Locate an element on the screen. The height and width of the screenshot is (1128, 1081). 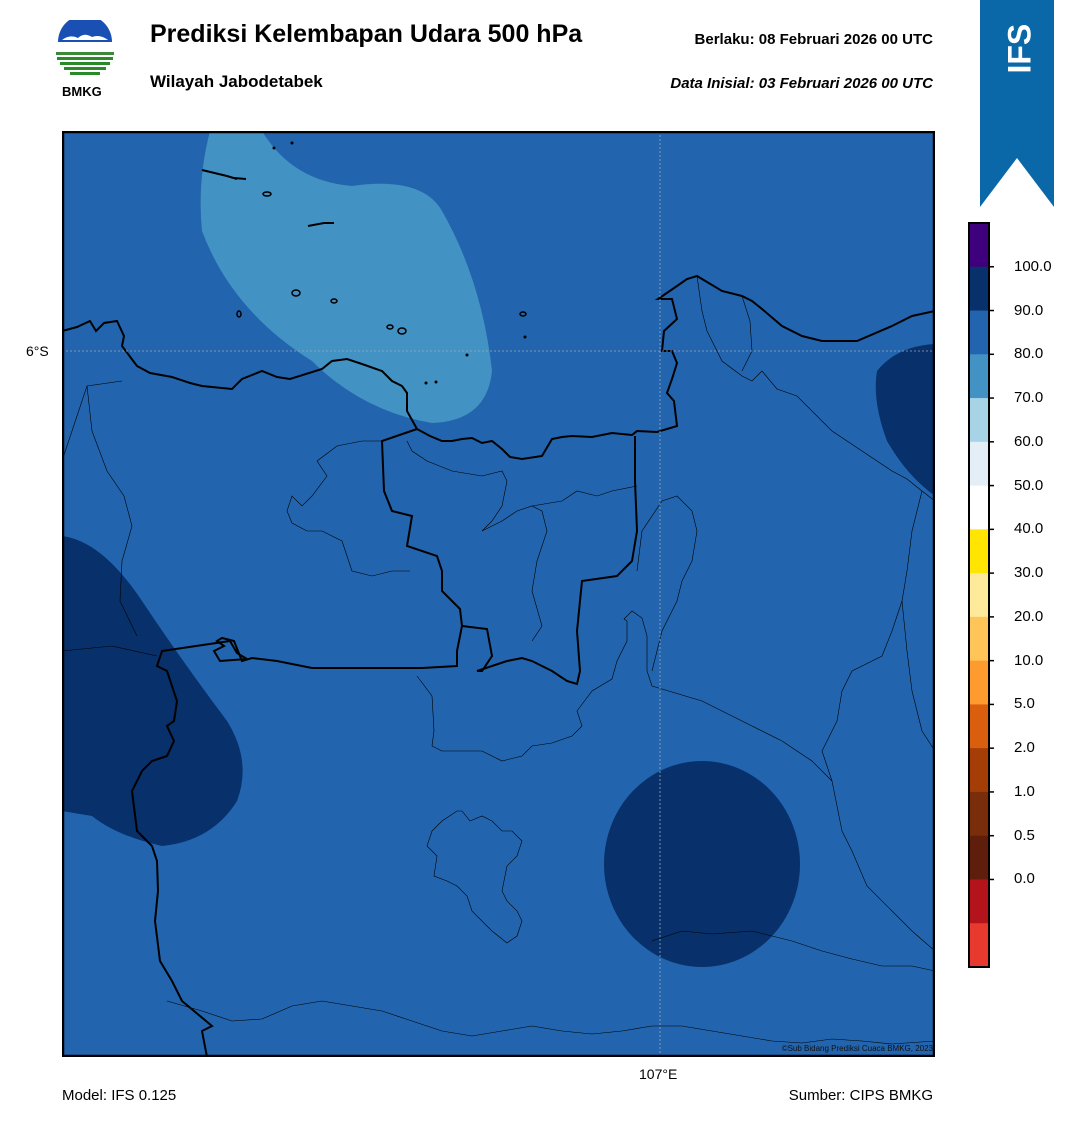
colorbar-label: 2.0 is located at coordinates (1024, 748).